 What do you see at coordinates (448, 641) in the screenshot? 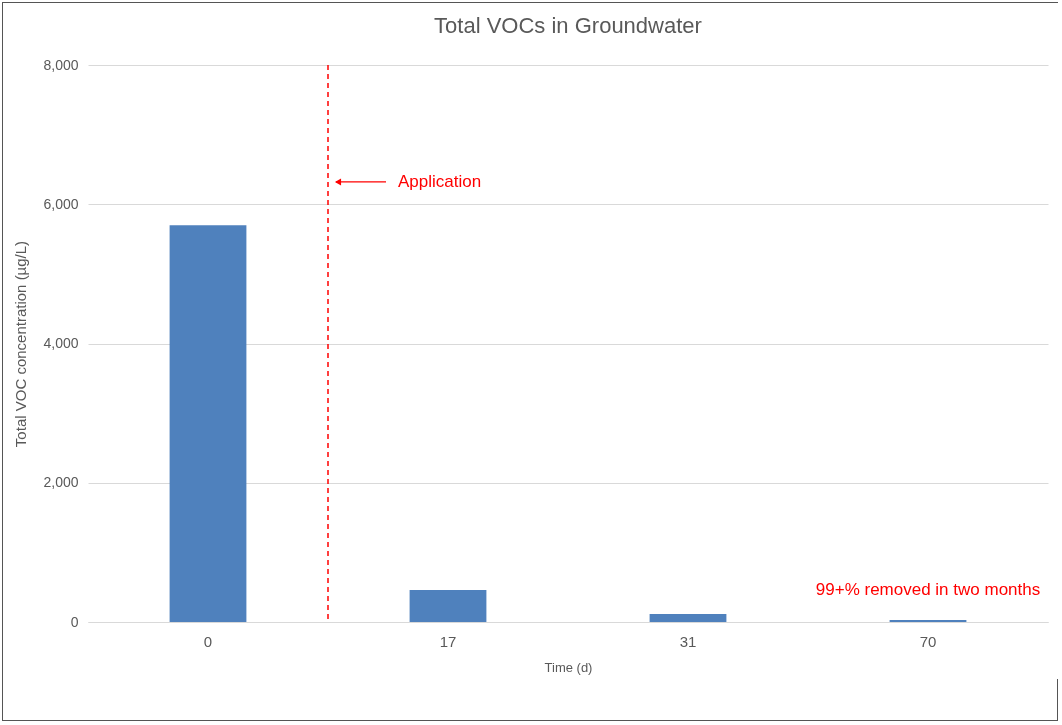
I see `x-tick-label: 17` at bounding box center [448, 641].